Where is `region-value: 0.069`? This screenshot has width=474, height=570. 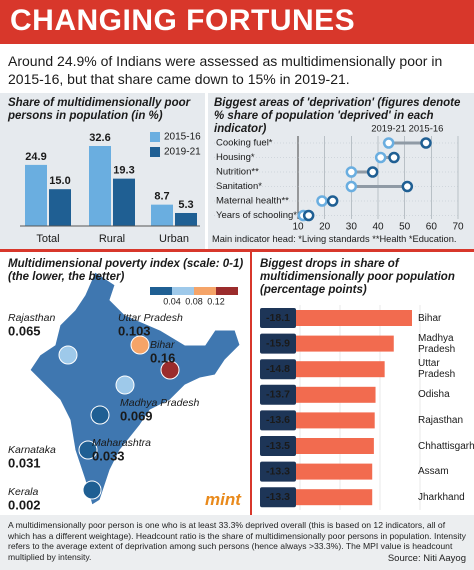
region-value: 0.069 is located at coordinates (136, 415).